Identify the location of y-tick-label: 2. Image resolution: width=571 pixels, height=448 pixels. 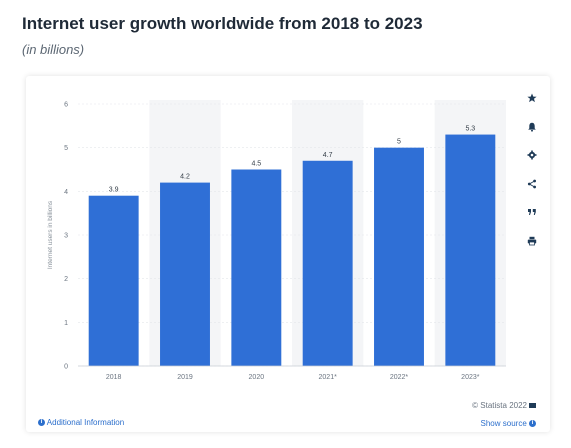
(66, 279).